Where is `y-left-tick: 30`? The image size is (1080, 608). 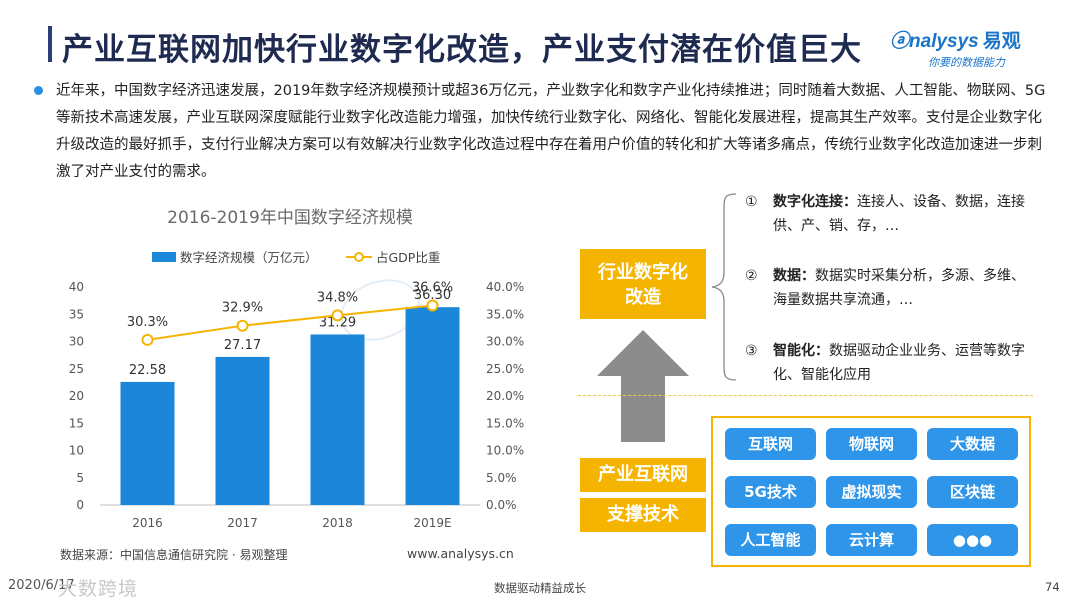 y-left-tick: 30 is located at coordinates (76, 342).